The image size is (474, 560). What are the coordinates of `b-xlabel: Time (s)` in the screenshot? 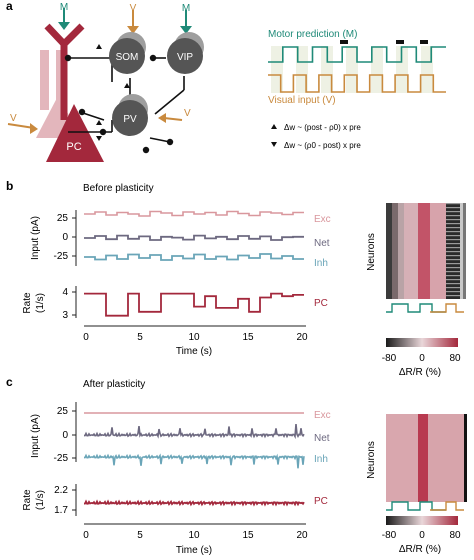 It's located at (194, 351).